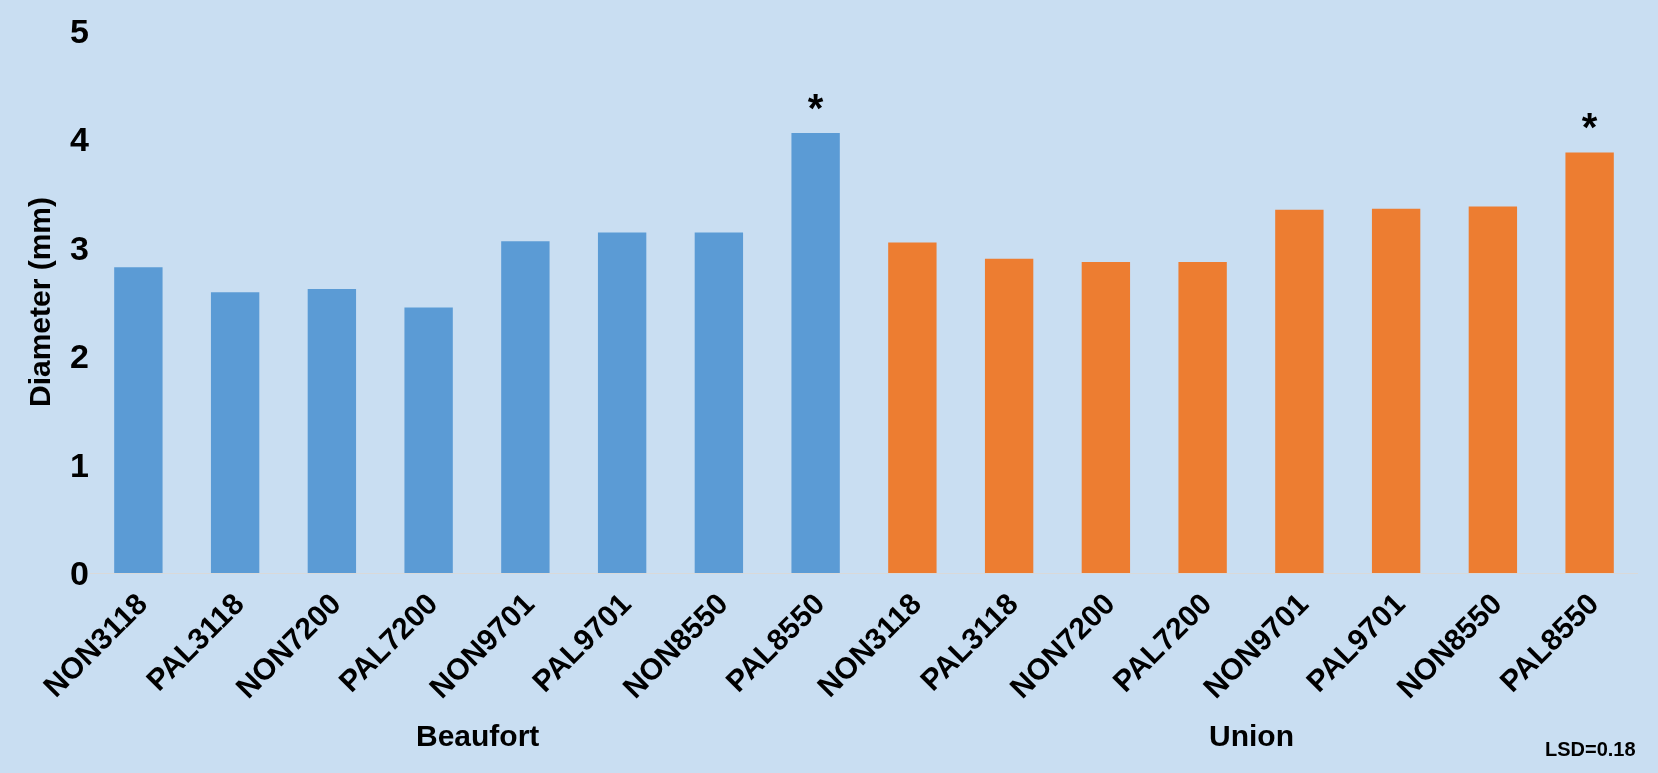 The height and width of the screenshot is (773, 1658). Describe the element at coordinates (79, 464) in the screenshot. I see `y-tick-label: 1` at that location.